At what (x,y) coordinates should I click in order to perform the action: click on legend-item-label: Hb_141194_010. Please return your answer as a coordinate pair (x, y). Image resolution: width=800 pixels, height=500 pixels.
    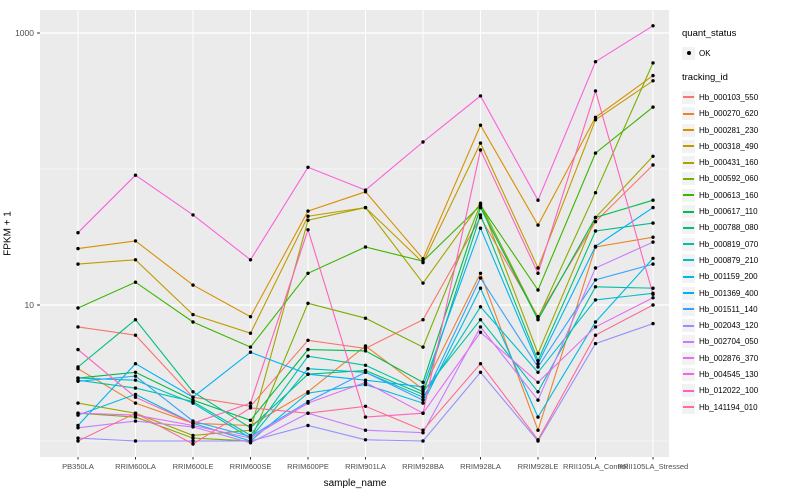
    Looking at the image, I should click on (728, 407).